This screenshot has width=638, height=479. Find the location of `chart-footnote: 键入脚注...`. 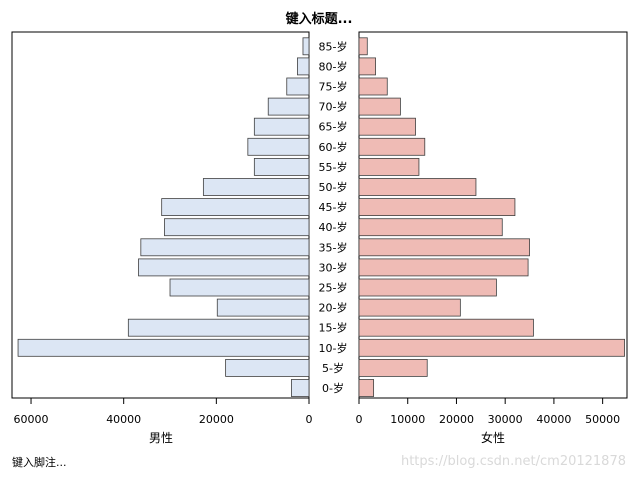

chart-footnote: 键入脚注... is located at coordinates (39, 462).